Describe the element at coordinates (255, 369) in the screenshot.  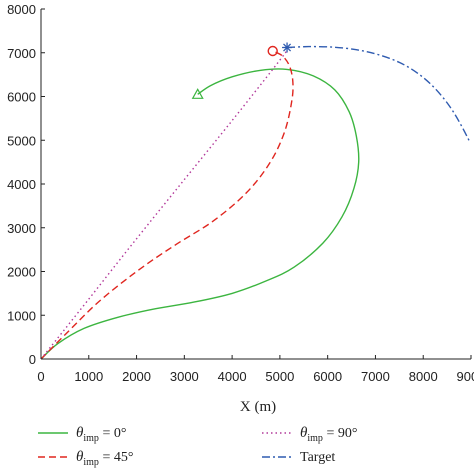
I see `x-axis-ticks: 0 1000 2000 3000 4000 5000 6000 7000 8000 9000` at that location.